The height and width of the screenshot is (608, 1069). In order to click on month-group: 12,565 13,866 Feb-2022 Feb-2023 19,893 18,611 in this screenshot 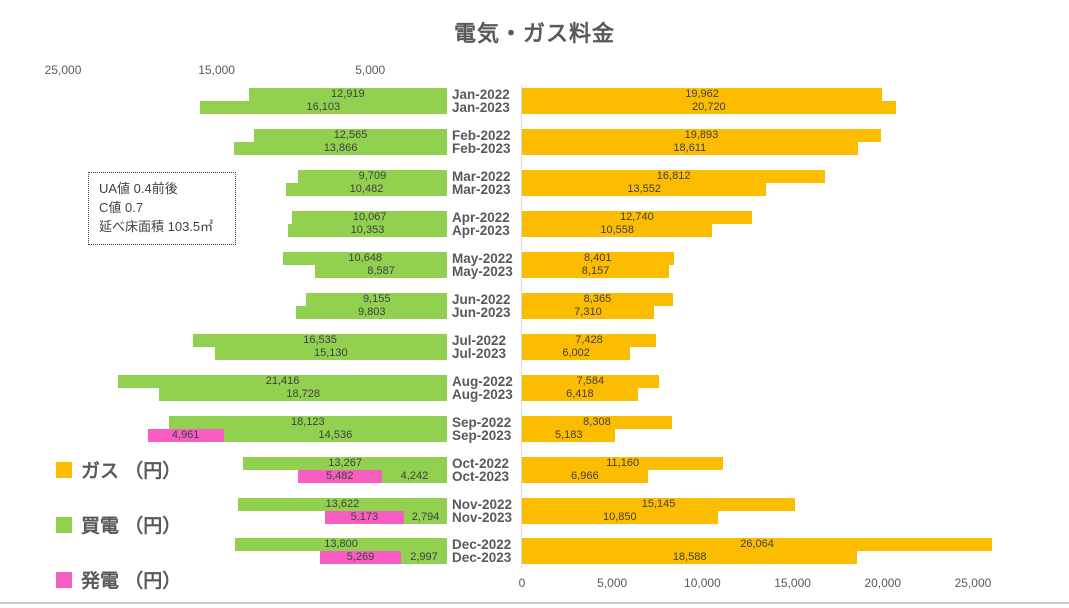, I will do `click(534, 142)`.